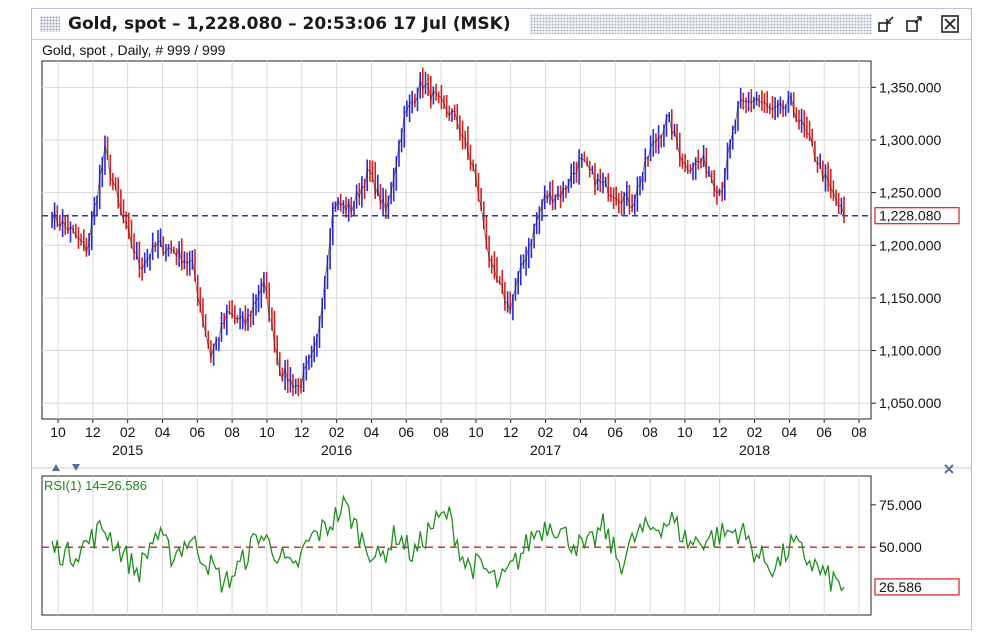 The height and width of the screenshot is (639, 1000). What do you see at coordinates (134, 50) in the screenshot?
I see `chart-subtitle: Gold, spot , Daily, # 999 / 999` at bounding box center [134, 50].